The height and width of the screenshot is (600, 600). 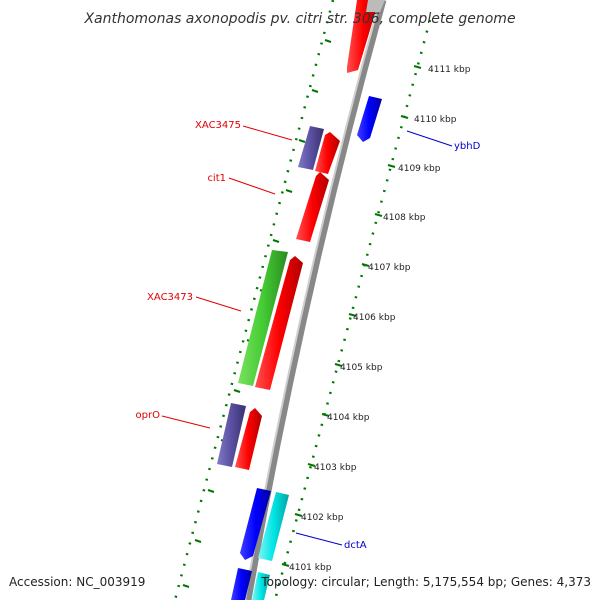 I want to click on gene-label-dctA: dctA, so click(x=355, y=545).